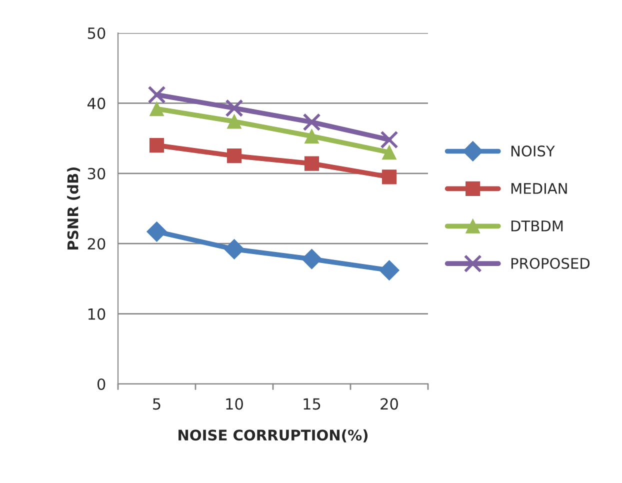 This screenshot has width=622, height=483. What do you see at coordinates (73, 208) in the screenshot?
I see `y-axis-title: PSNR (dB)` at bounding box center [73, 208].